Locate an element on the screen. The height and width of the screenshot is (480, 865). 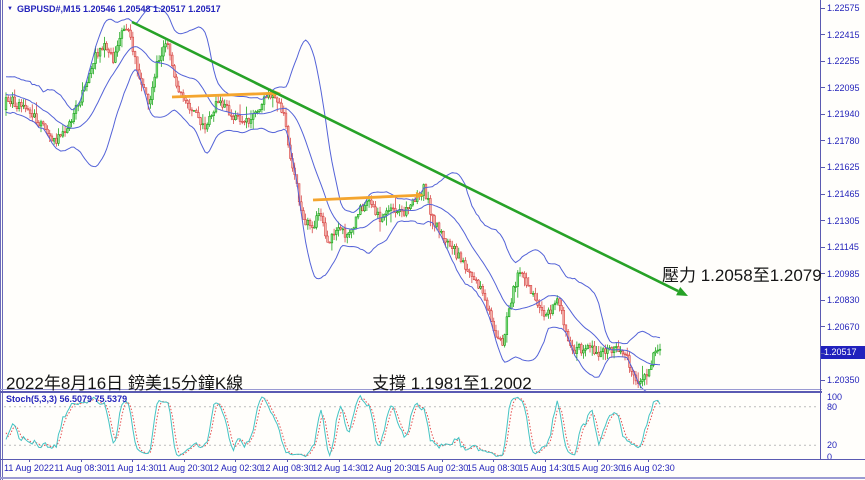
panel-divider-highlight is located at coordinates (411, 389).